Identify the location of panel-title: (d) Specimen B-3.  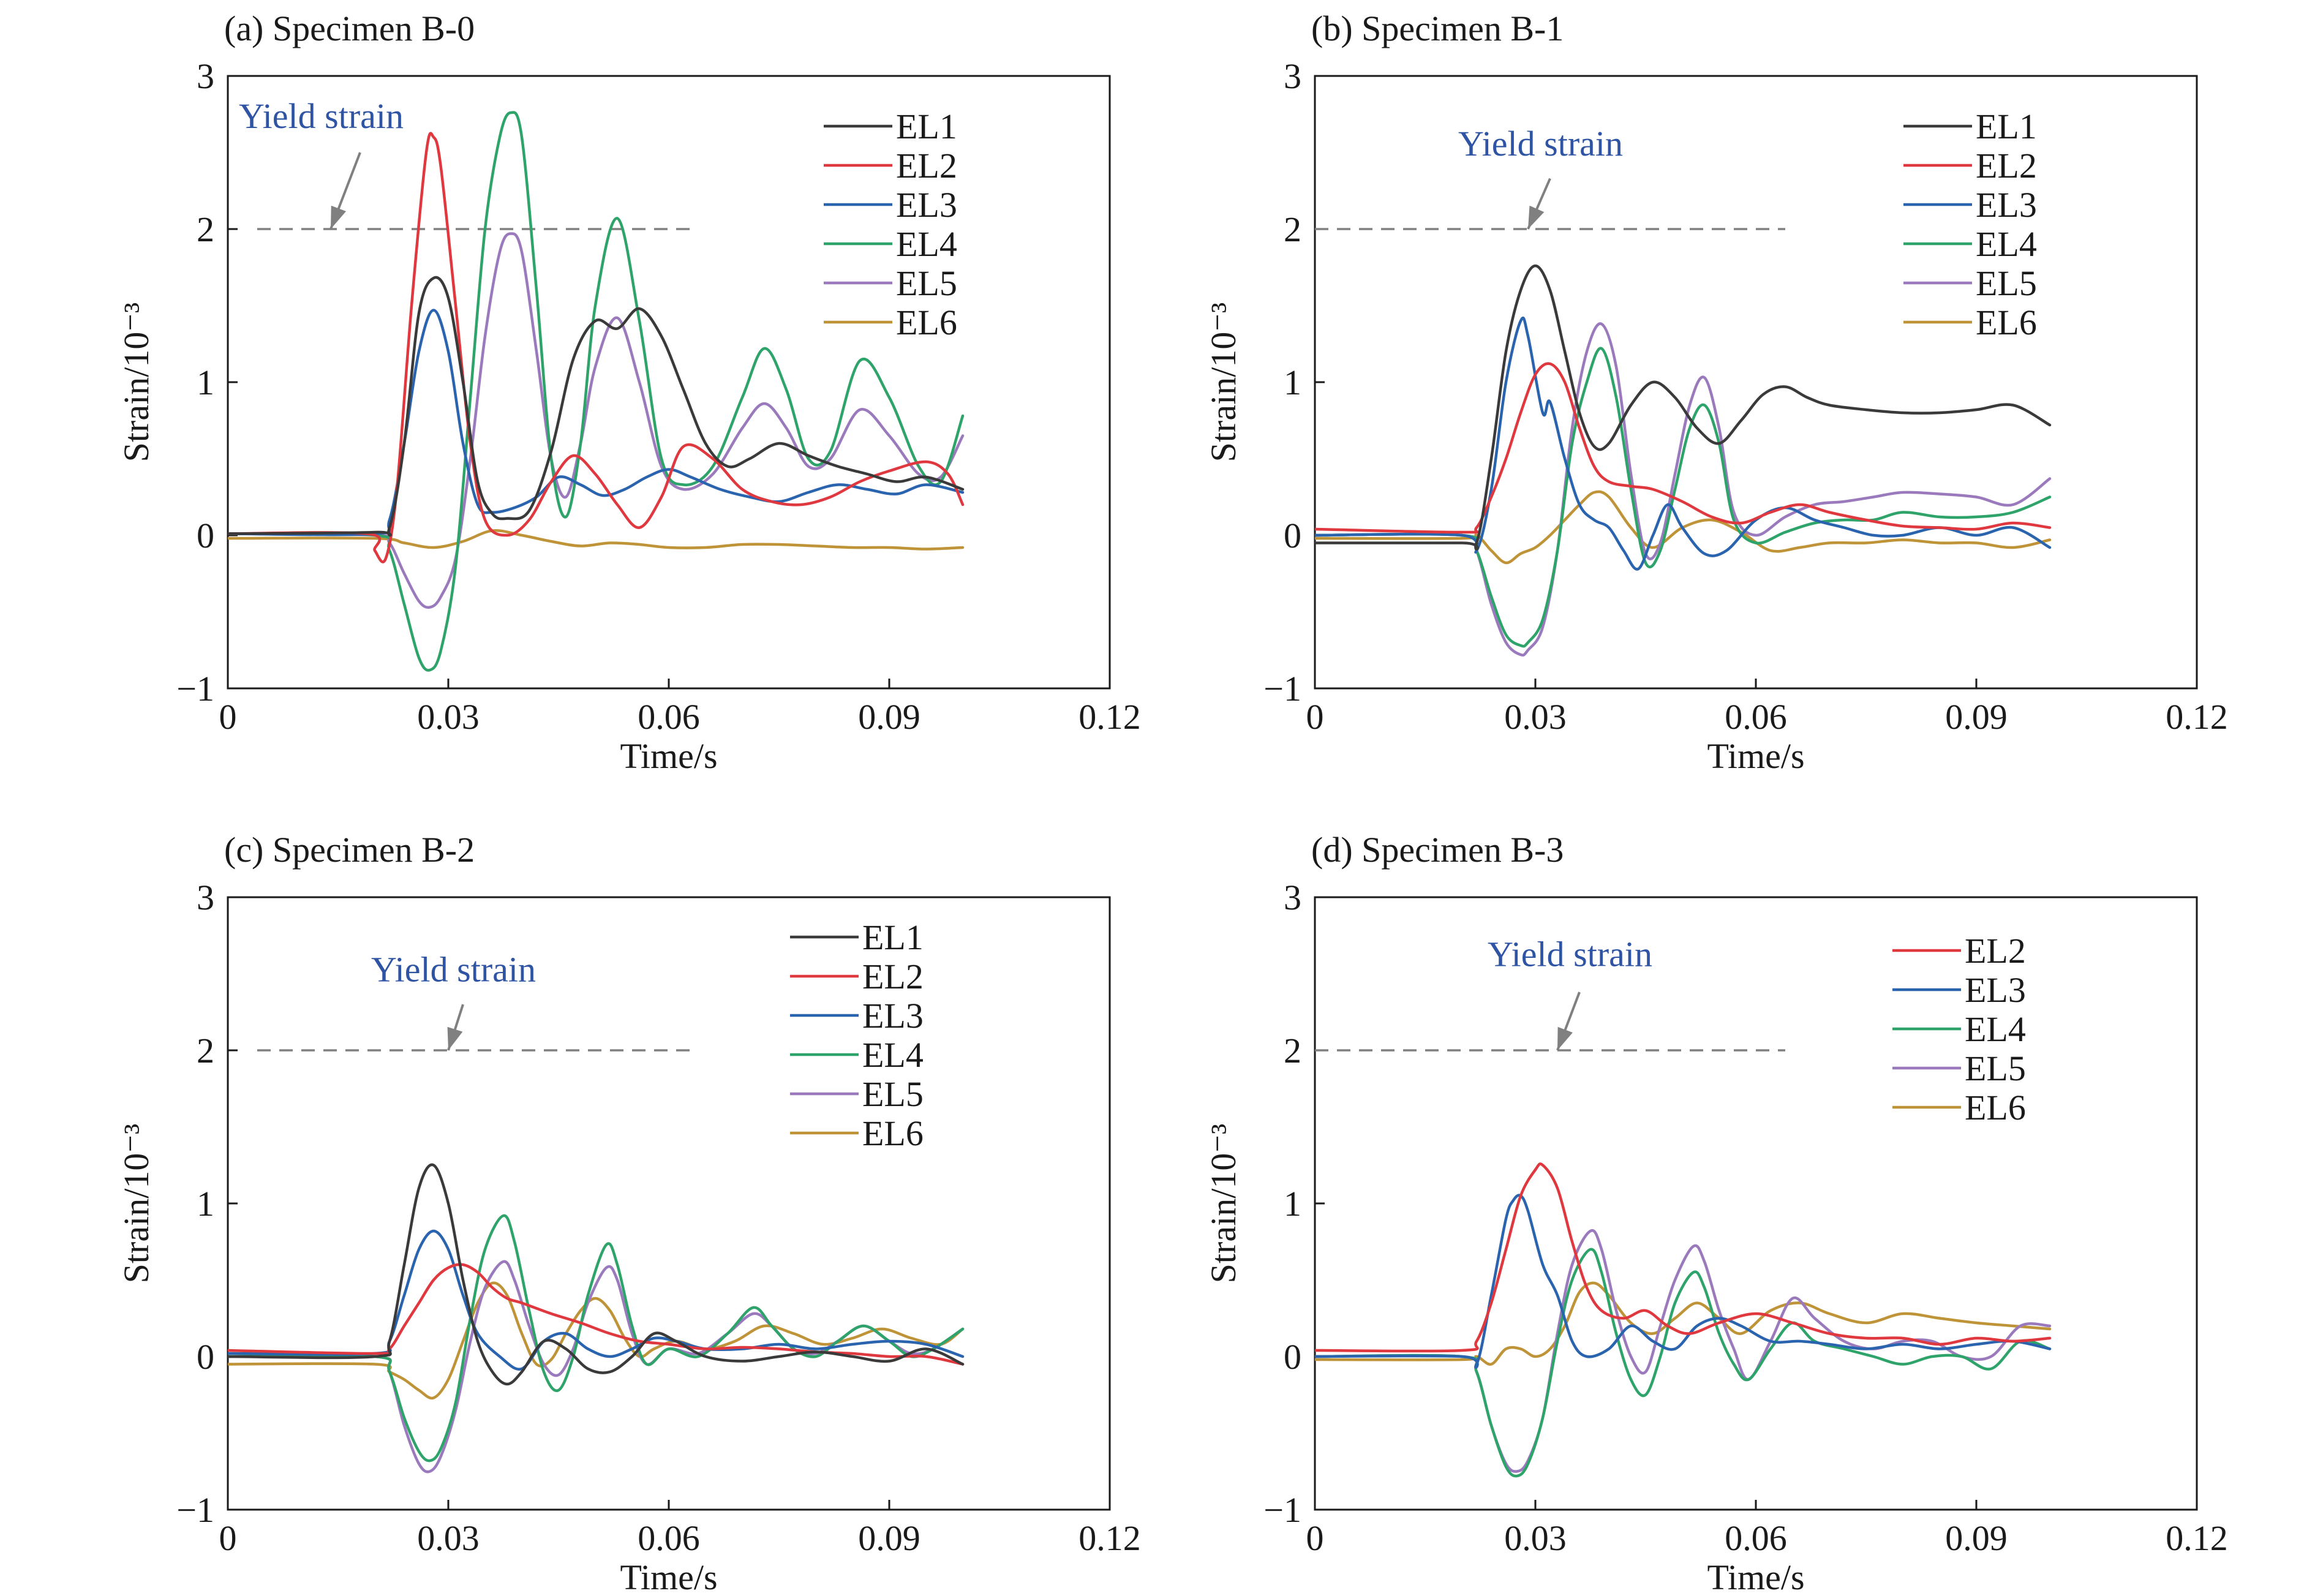
(1437, 850).